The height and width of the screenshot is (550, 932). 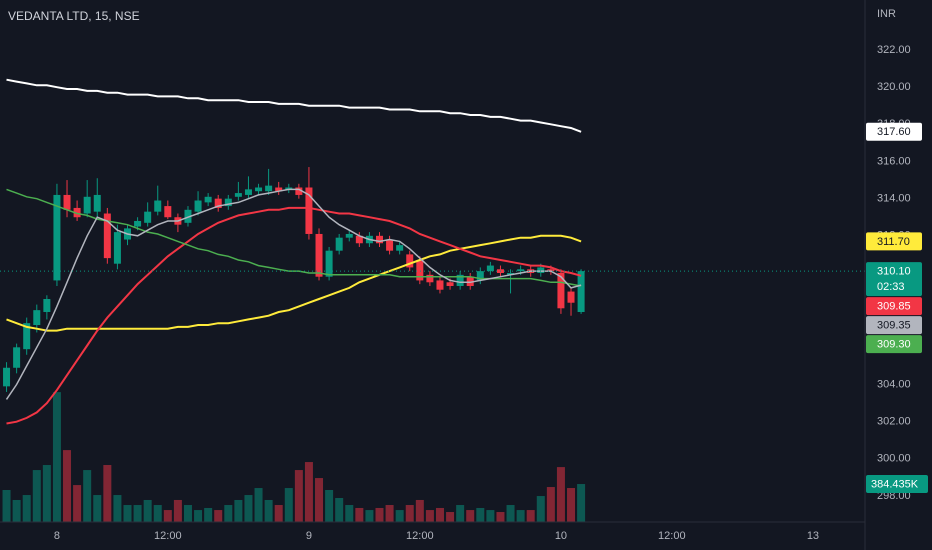 I want to click on x-tick-label: 13, so click(x=813, y=536).